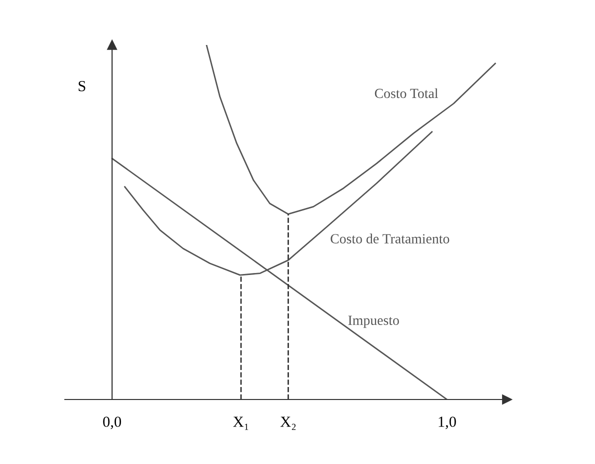  Describe the element at coordinates (406, 93) in the screenshot. I see `series-label: Costo Total` at that location.